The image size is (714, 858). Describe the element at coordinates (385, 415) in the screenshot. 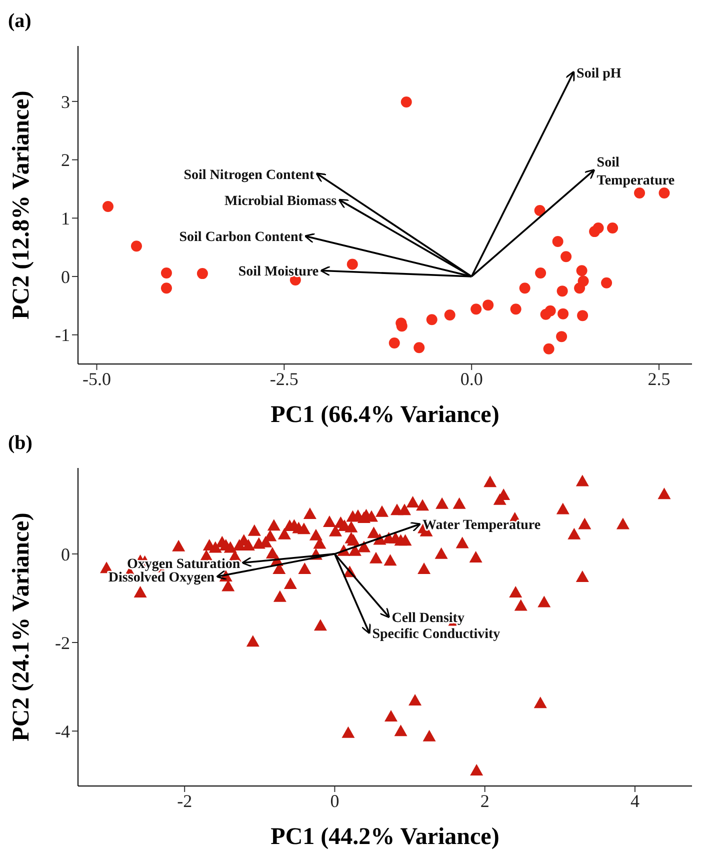

I see `x-axis-title: PC1 (66.4% Variance)` at that location.